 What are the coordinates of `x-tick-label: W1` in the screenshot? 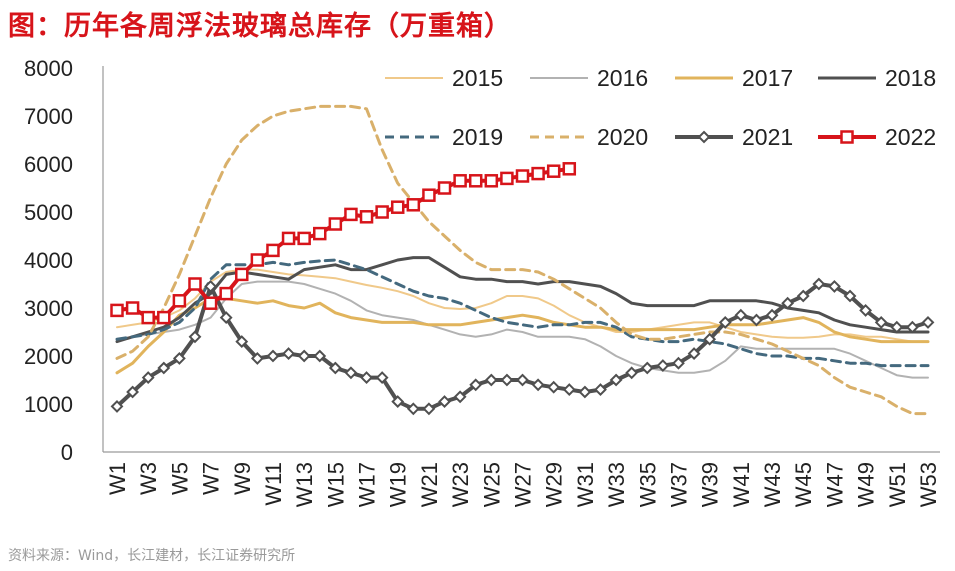 It's located at (117, 478).